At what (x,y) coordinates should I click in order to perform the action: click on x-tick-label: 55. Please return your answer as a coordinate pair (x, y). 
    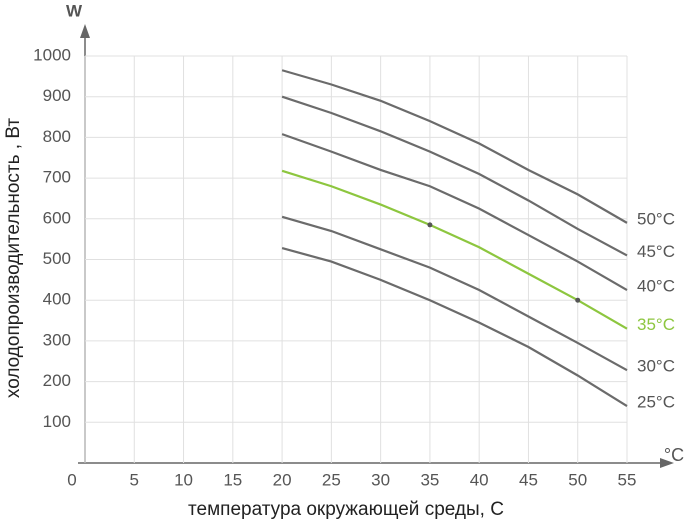
    Looking at the image, I should click on (627, 479).